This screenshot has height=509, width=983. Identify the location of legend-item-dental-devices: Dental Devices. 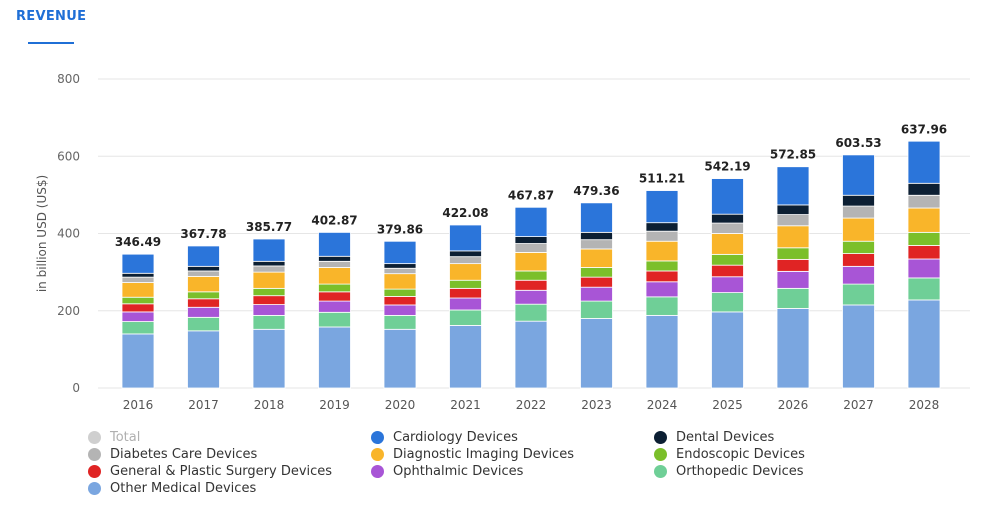
(714, 437).